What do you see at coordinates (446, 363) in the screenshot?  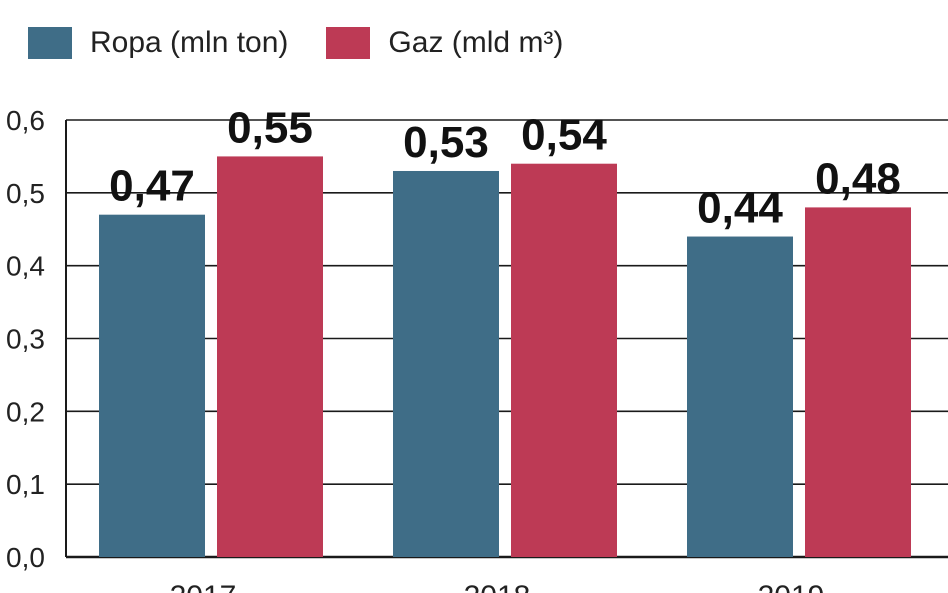 I see `bar-ropa-2018` at bounding box center [446, 363].